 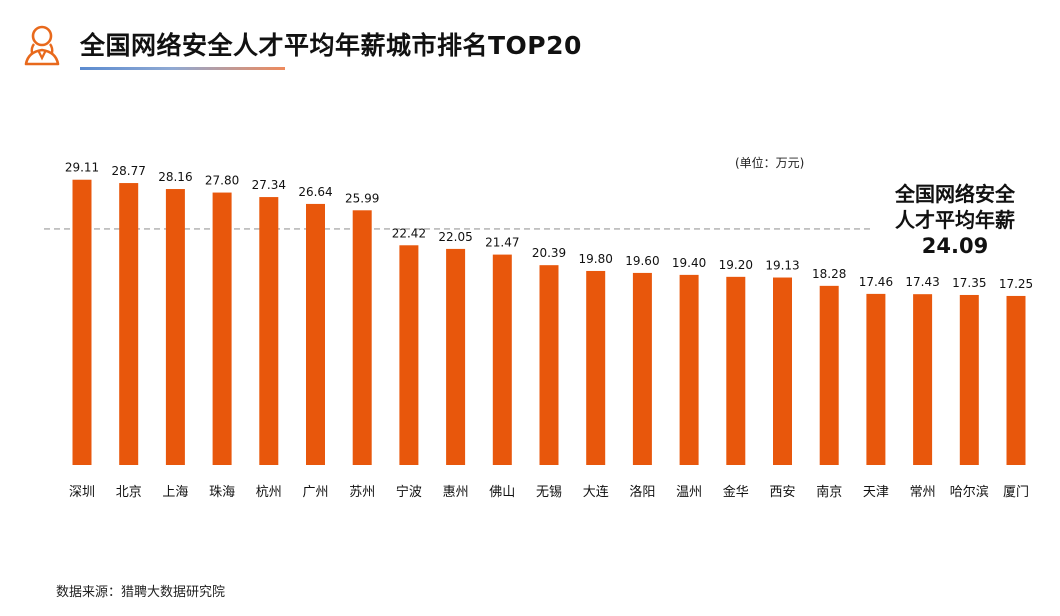 I want to click on data-label: 28.77, so click(x=129, y=171).